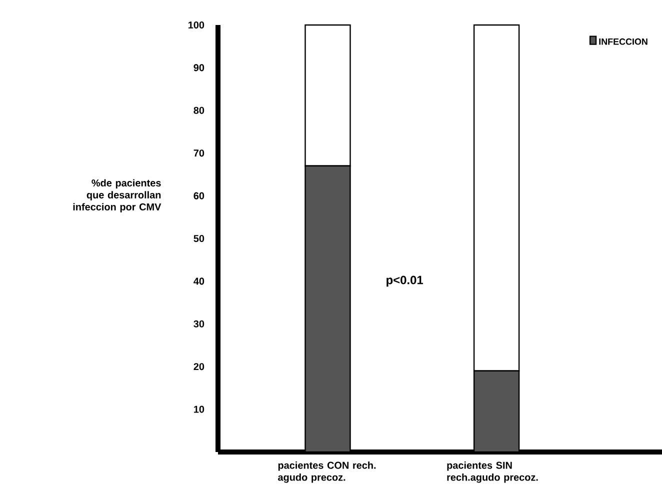 The image size is (662, 504). What do you see at coordinates (199, 153) in the screenshot?
I see `y-tick-label: 70` at bounding box center [199, 153].